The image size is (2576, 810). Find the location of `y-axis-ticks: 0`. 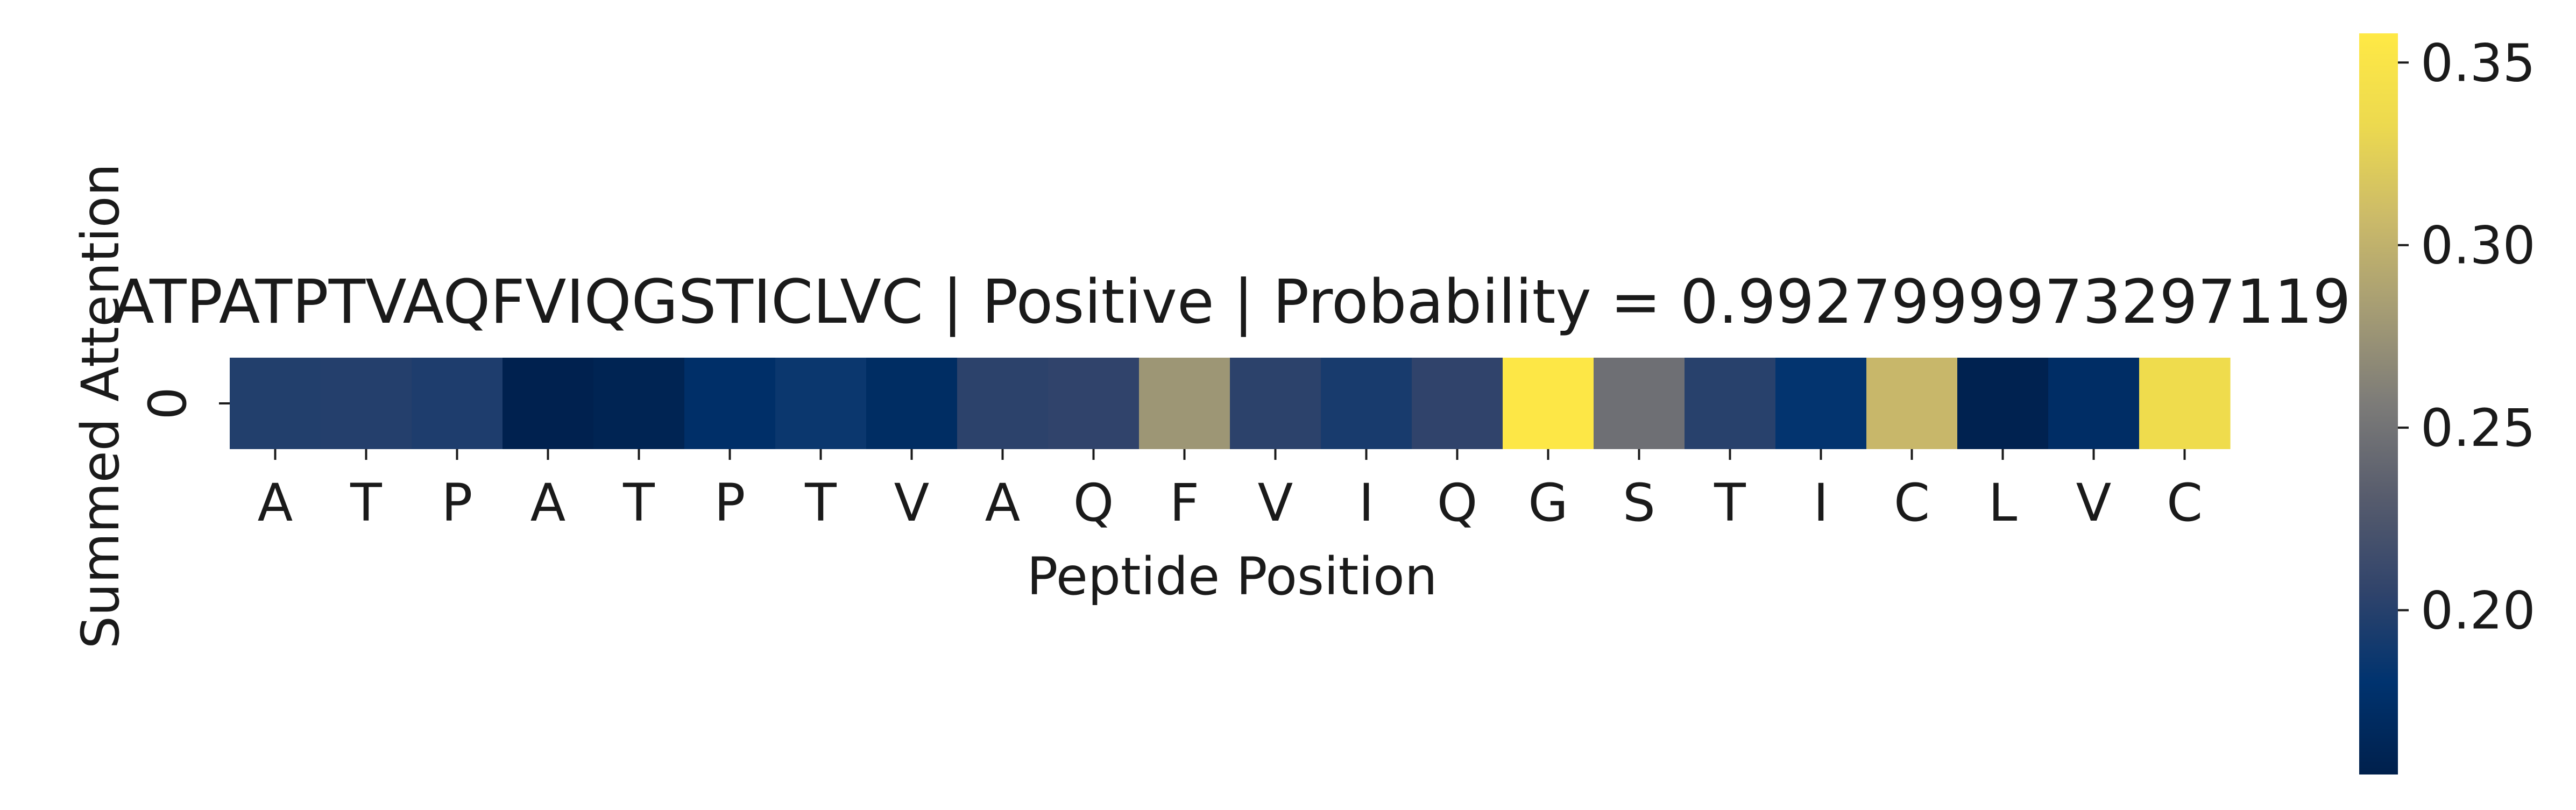

y-axis-ticks: 0 is located at coordinates (184, 403).